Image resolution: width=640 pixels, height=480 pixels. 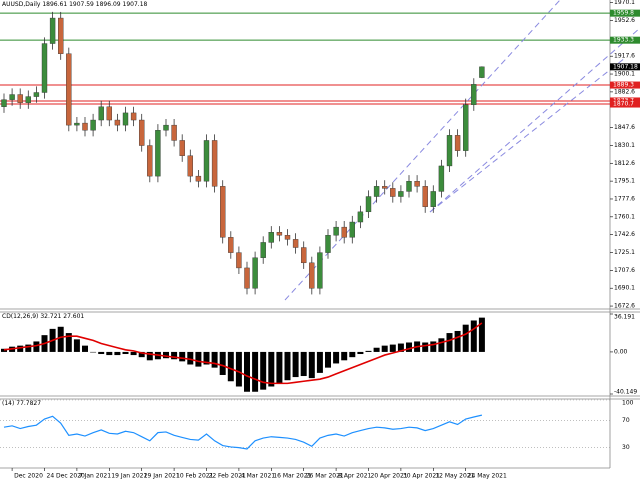 What do you see at coordinates (624, 216) in the screenshot?
I see `y-tick-label: 1760.1` at bounding box center [624, 216].